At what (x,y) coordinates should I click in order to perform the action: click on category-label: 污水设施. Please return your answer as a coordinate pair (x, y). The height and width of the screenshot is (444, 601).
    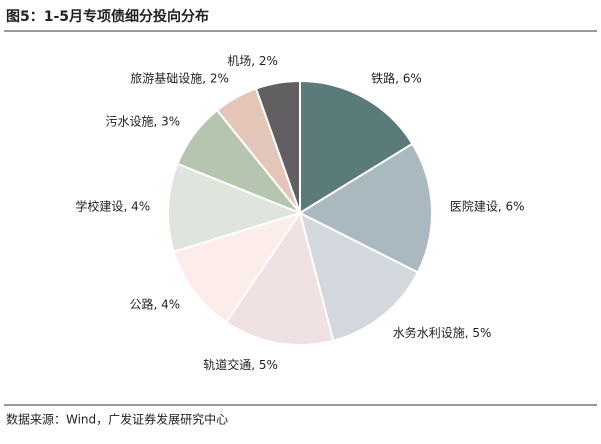
    Looking at the image, I should click on (129, 121).